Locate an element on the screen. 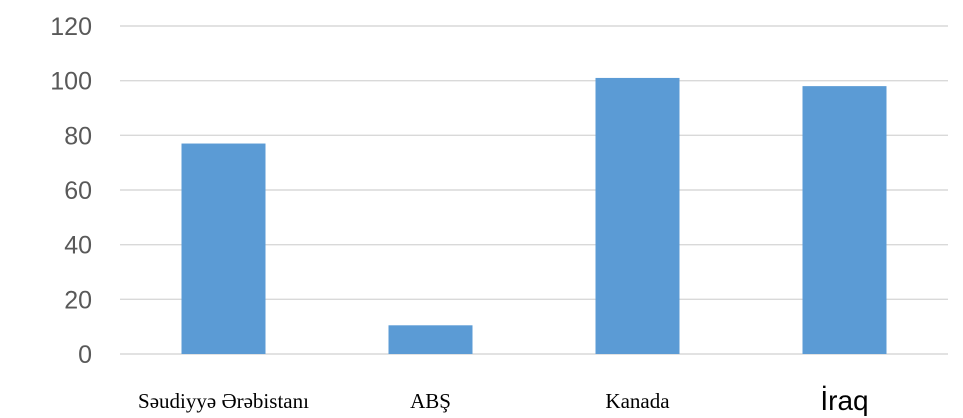 The image size is (963, 418). x-tick-label-2: ABŞ is located at coordinates (430, 401).